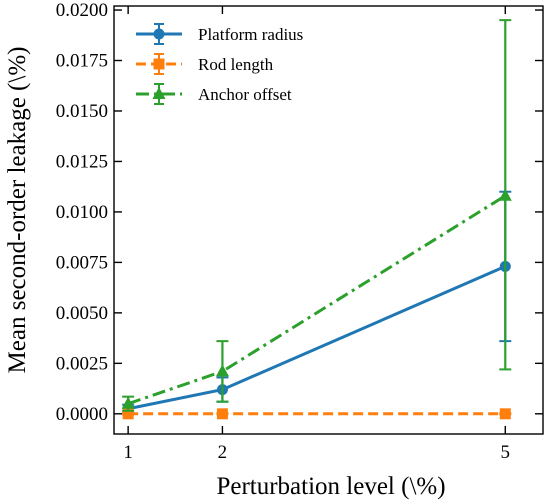  What do you see at coordinates (17, 210) in the screenshot?
I see `y-axis-title: Mean second-order leakage (\%)` at bounding box center [17, 210].